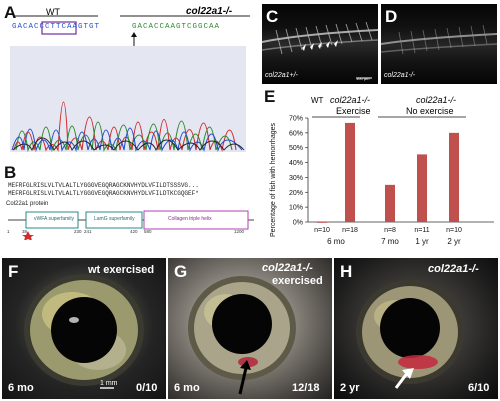  What do you see at coordinates (272, 16) in the screenshot?
I see `panel-c-letter: C` at bounding box center [272, 16].